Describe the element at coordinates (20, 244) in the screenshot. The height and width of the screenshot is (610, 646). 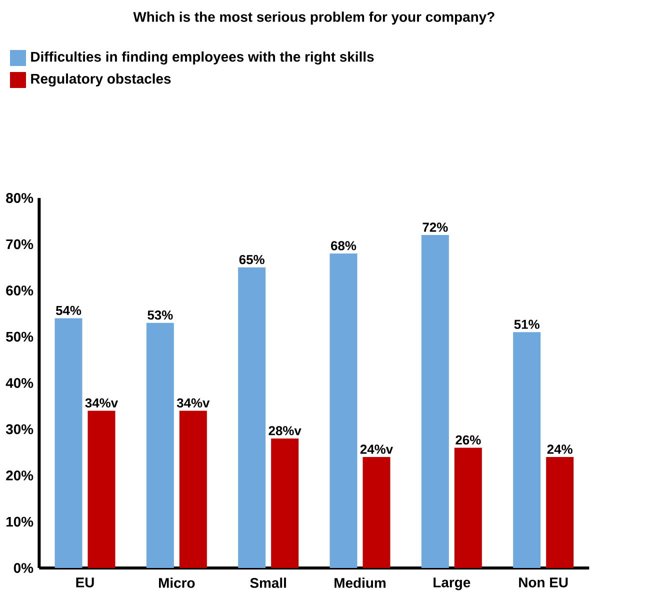
I see `y-tick-label: 70%` at that location.